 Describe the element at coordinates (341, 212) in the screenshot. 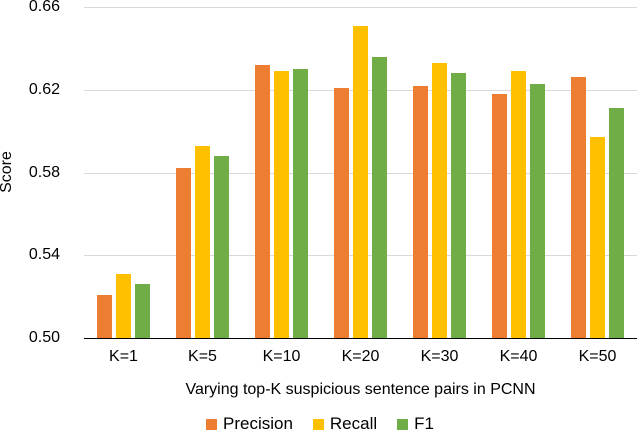

I see `bar-precision-k=20` at that location.